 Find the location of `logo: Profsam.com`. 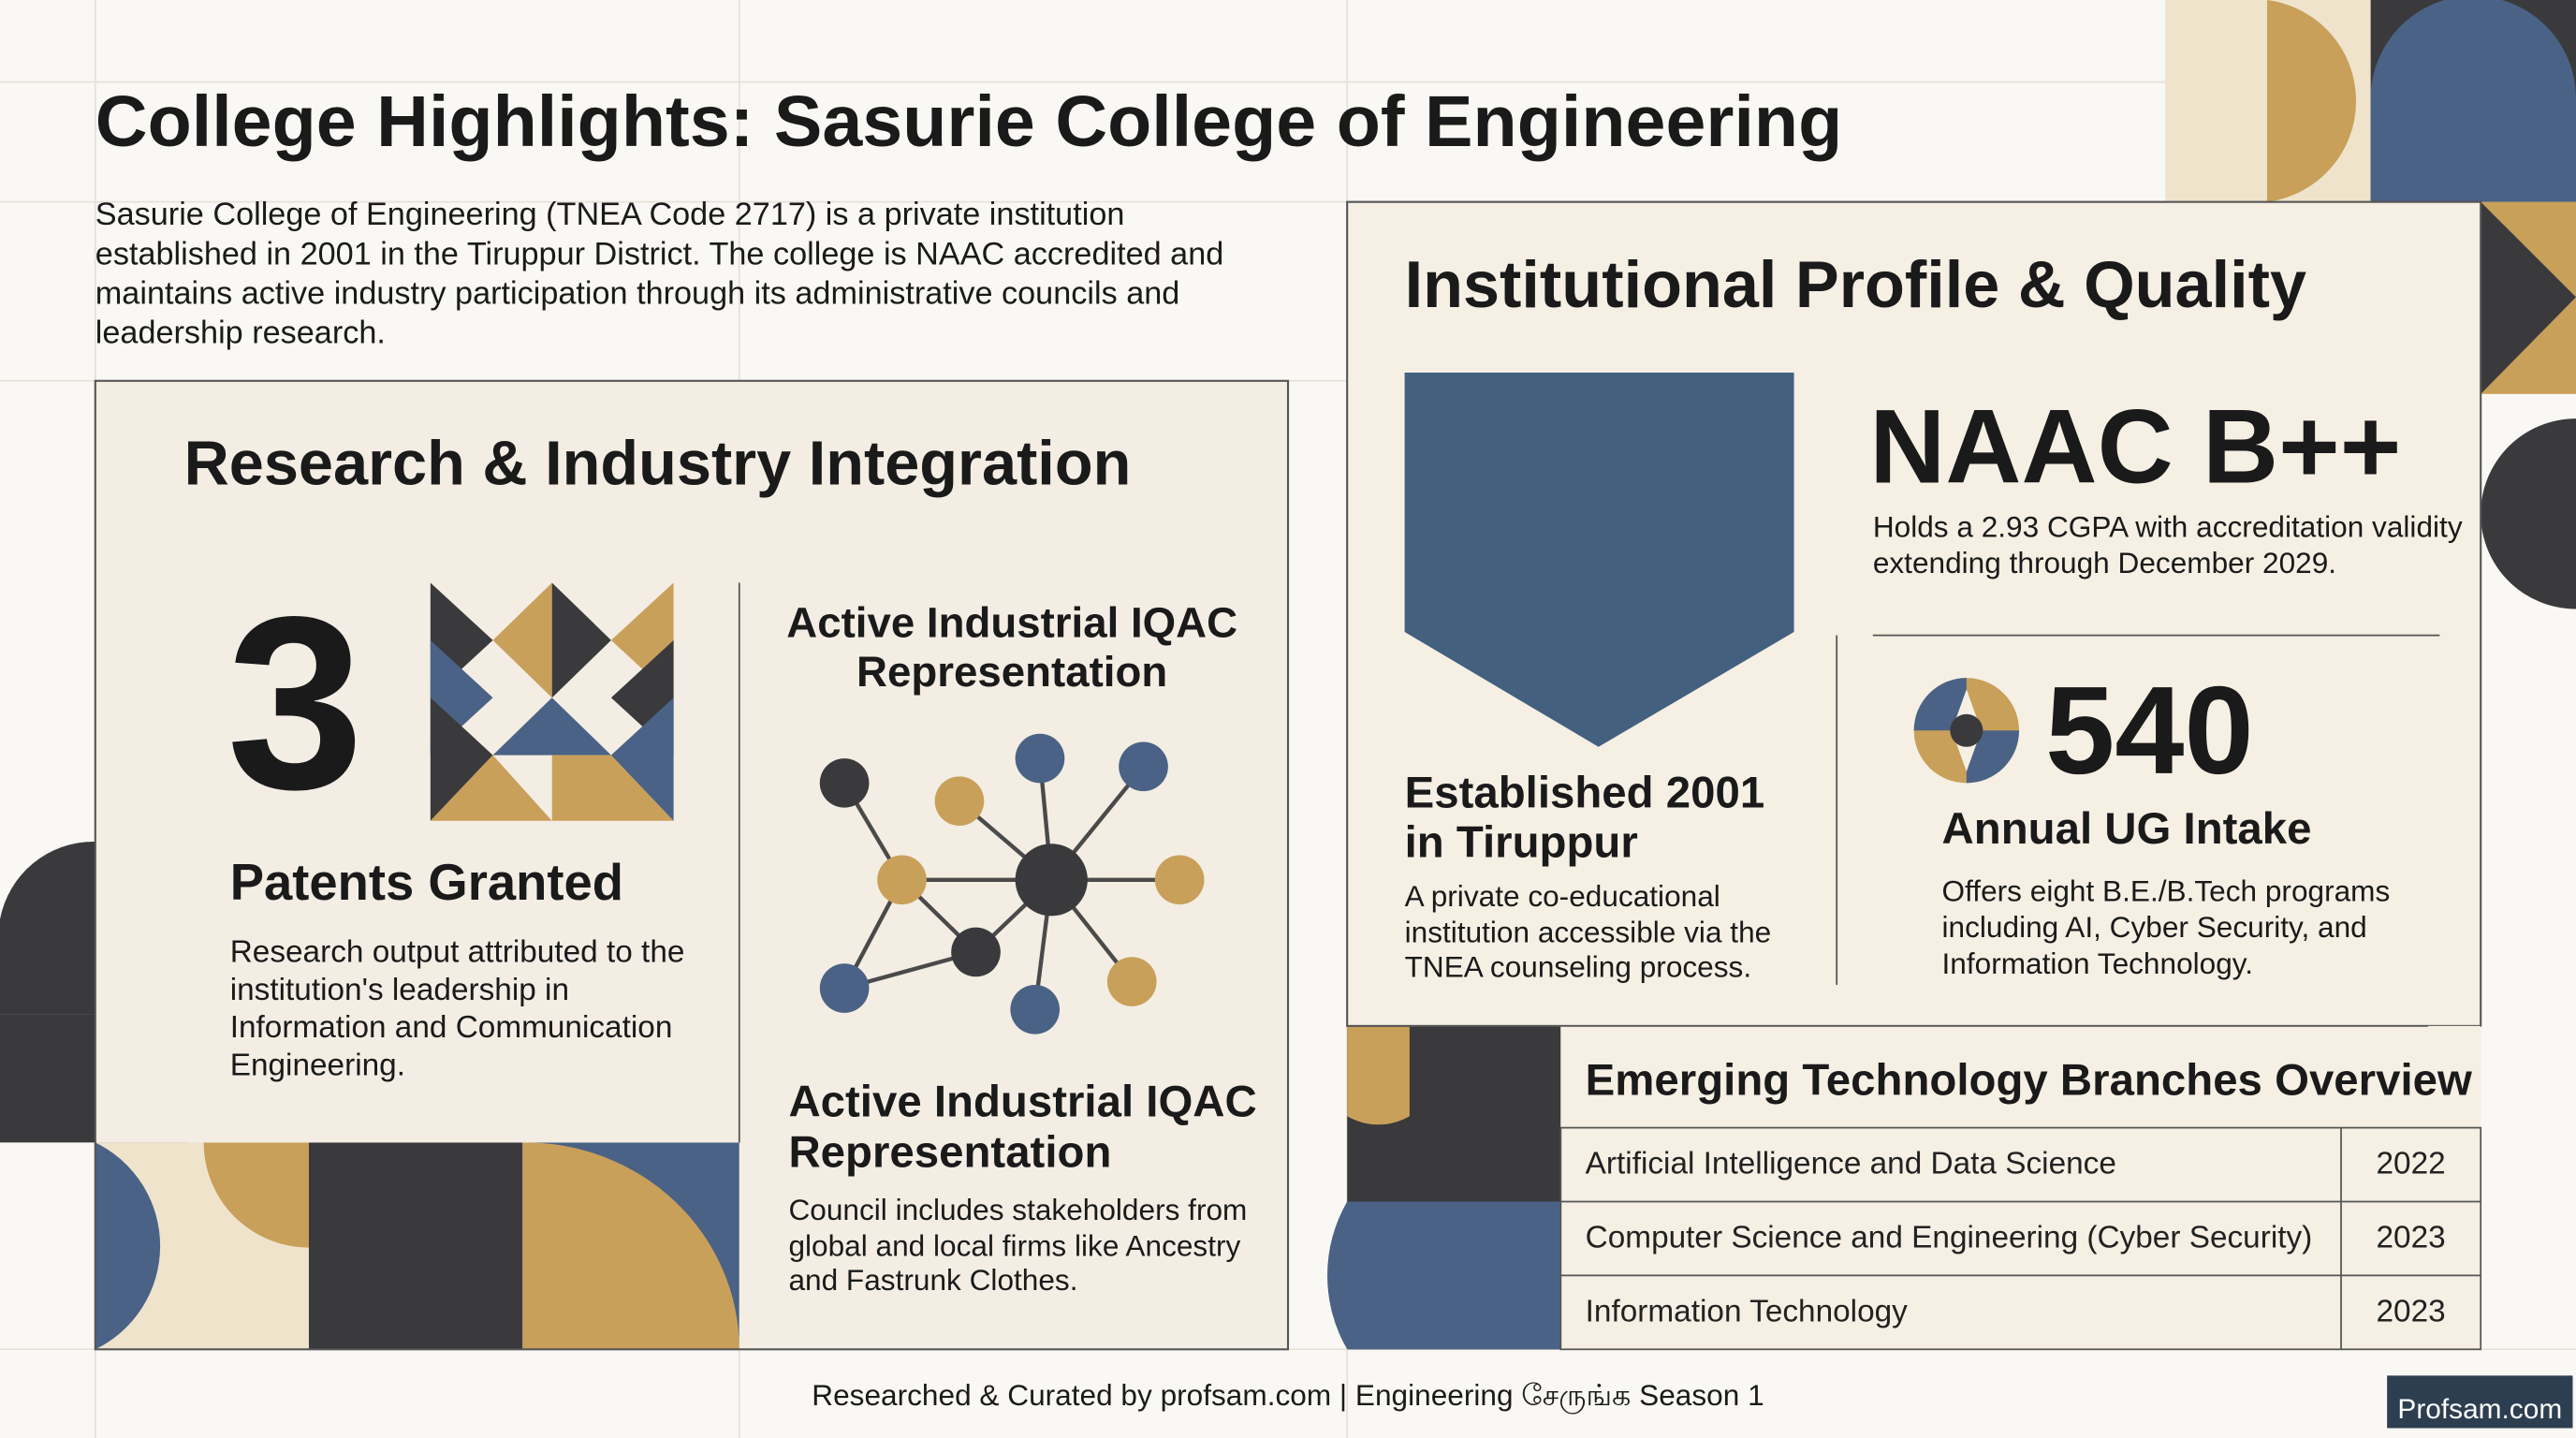

logo: Profsam.com is located at coordinates (2480, 1409).